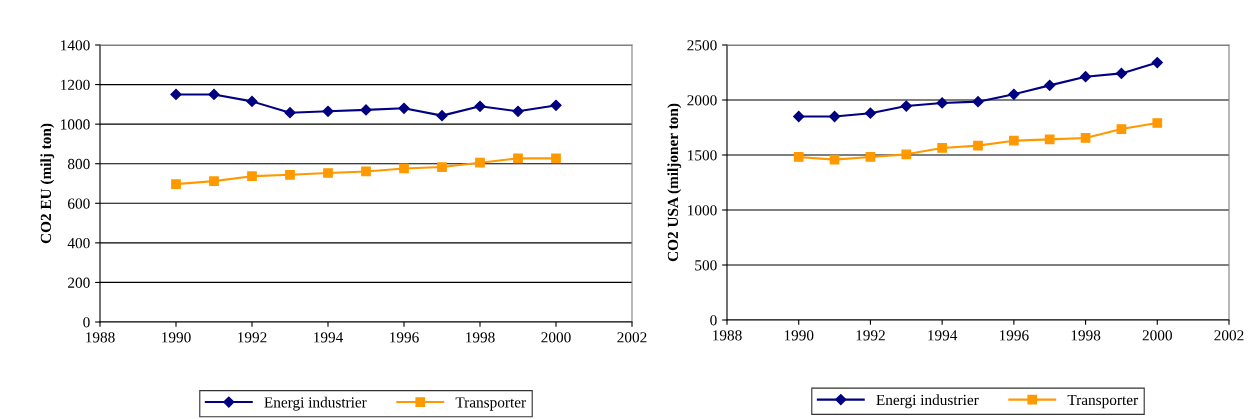 The height and width of the screenshot is (419, 1257). I want to click on y-tick-label: 2000, so click(702, 100).